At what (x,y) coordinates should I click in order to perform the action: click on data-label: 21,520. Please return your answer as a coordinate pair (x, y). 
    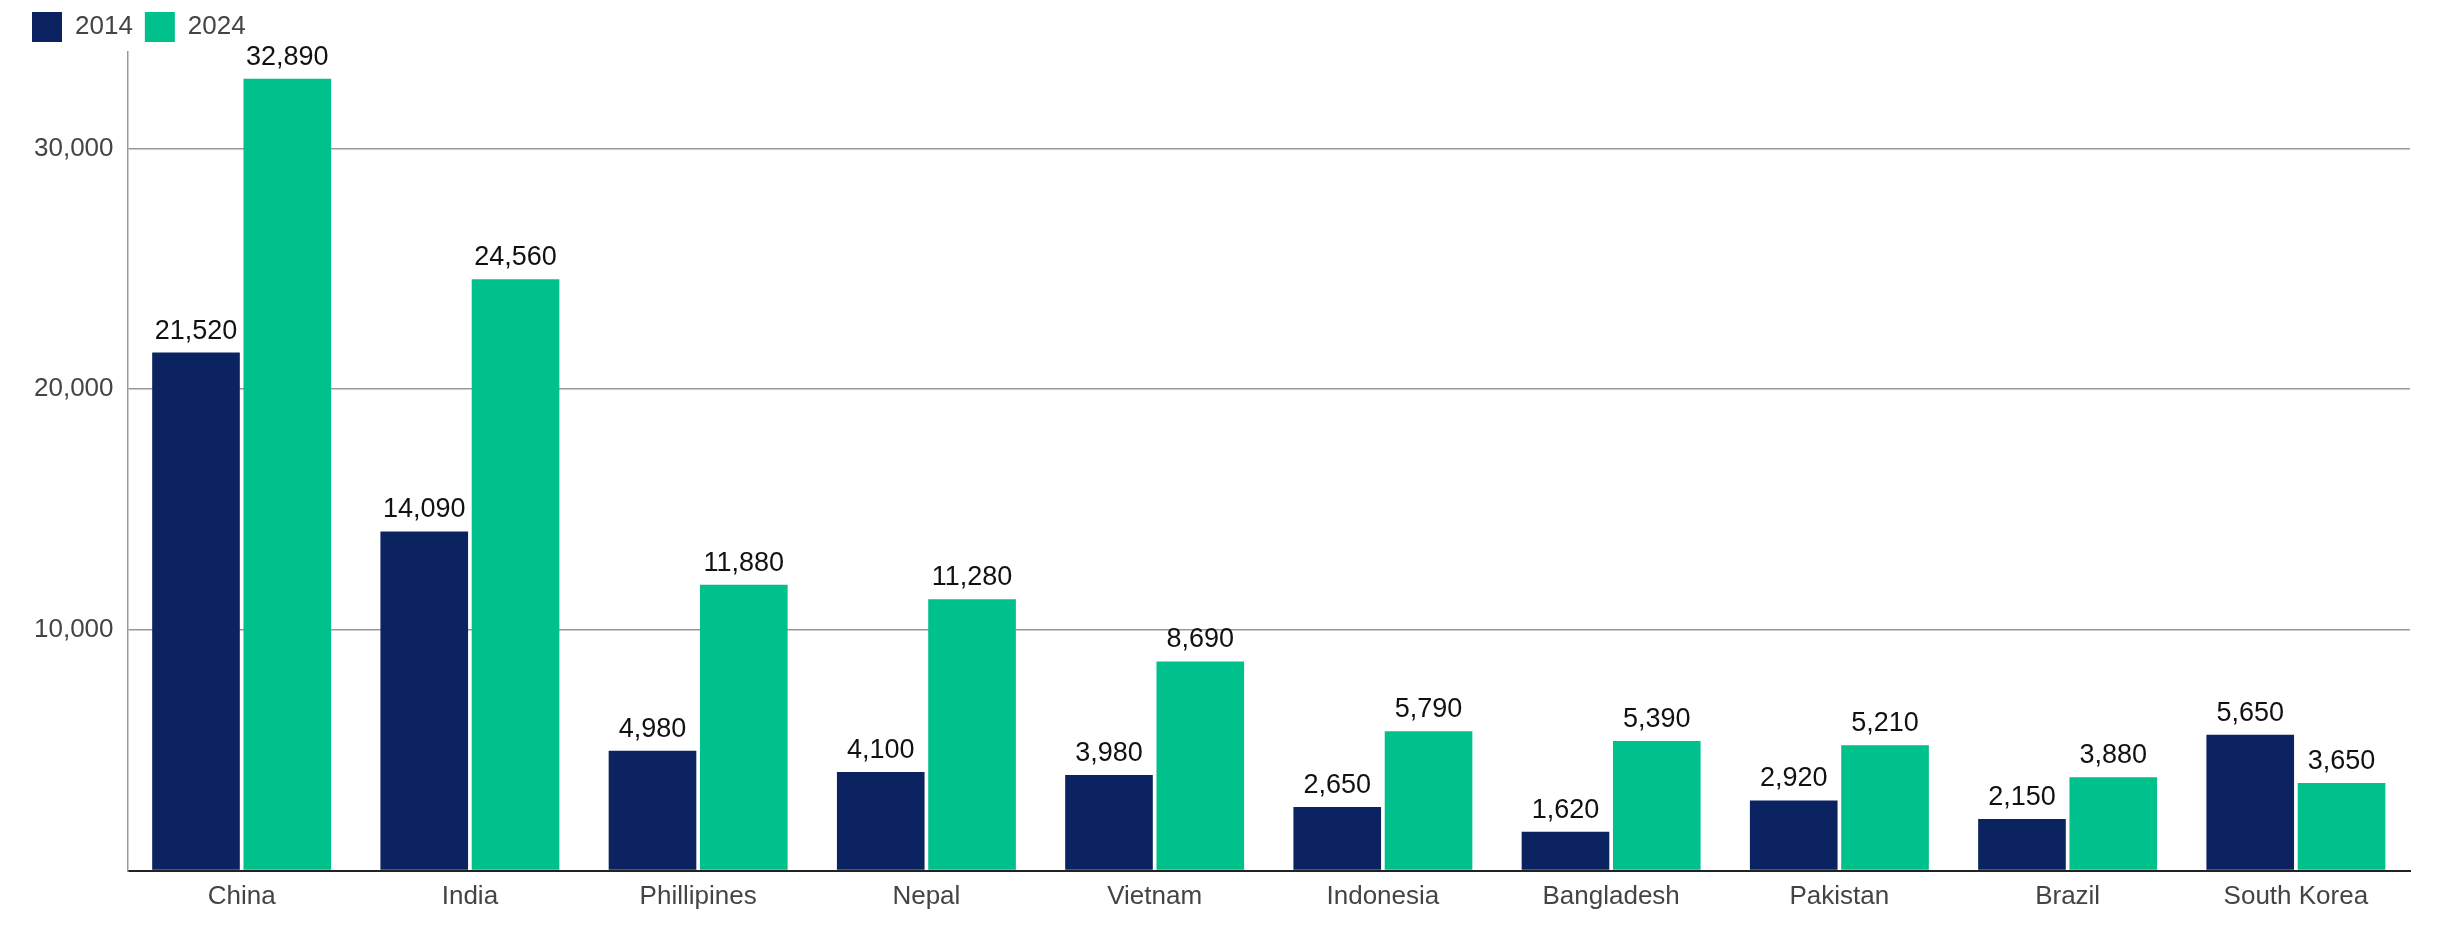
    Looking at the image, I should click on (196, 329).